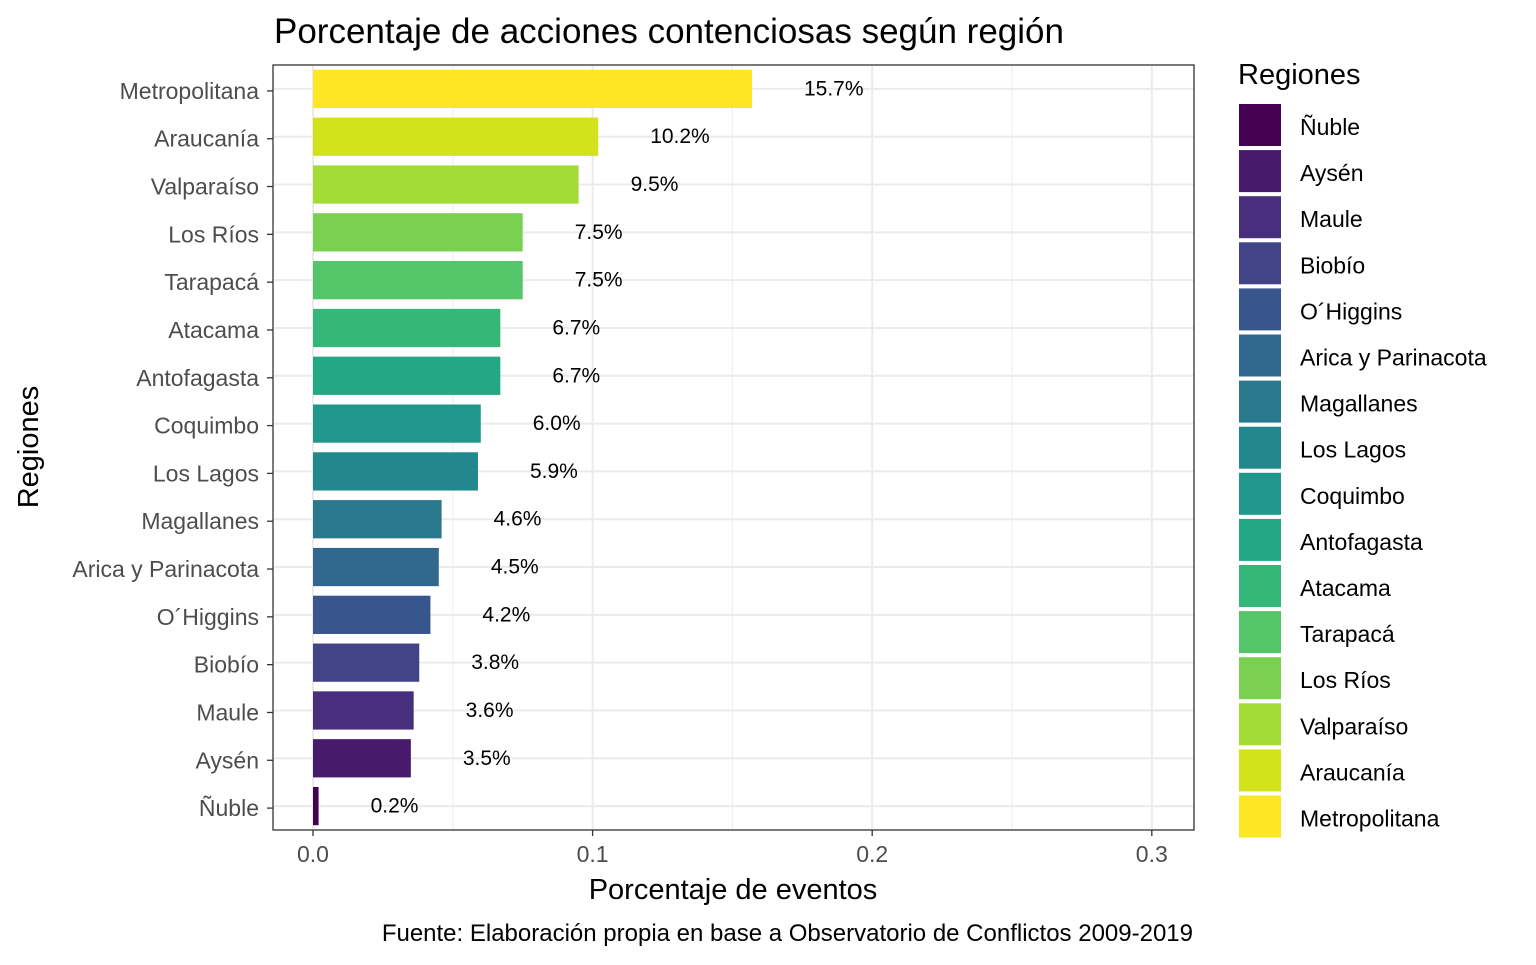 The image size is (1536, 965). Describe the element at coordinates (1351, 311) in the screenshot. I see `legend-label: O´Higgins` at that location.